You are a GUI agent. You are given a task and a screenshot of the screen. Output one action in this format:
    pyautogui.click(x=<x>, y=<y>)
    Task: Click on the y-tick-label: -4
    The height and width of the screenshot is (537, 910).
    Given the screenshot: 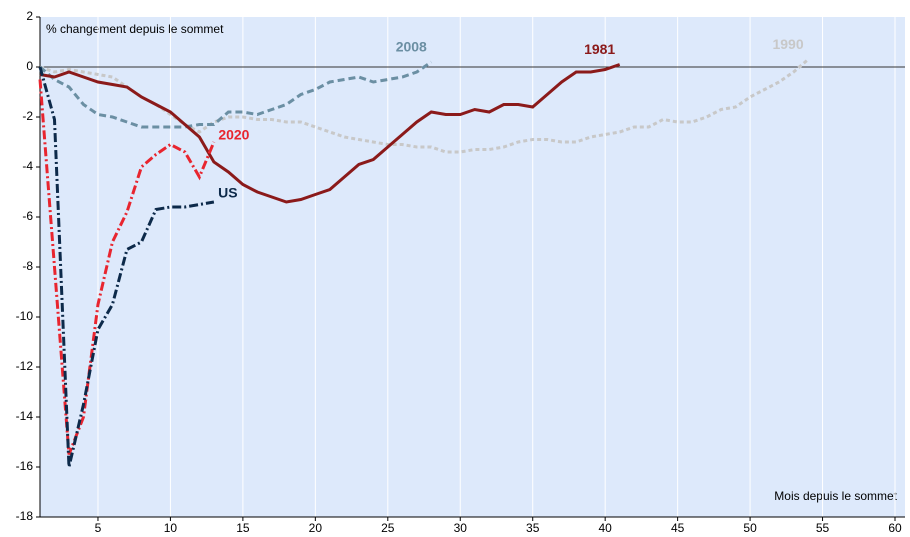 What is the action you would take?
    pyautogui.click(x=27, y=166)
    